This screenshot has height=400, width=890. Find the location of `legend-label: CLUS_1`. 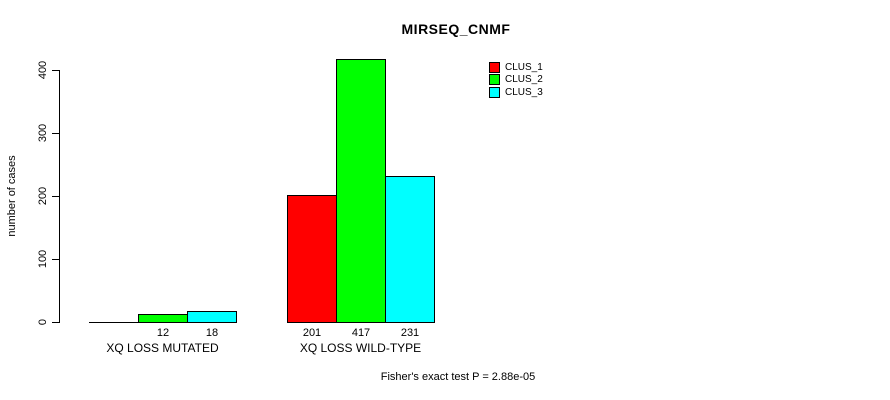

legend-label: CLUS_1 is located at coordinates (524, 67).